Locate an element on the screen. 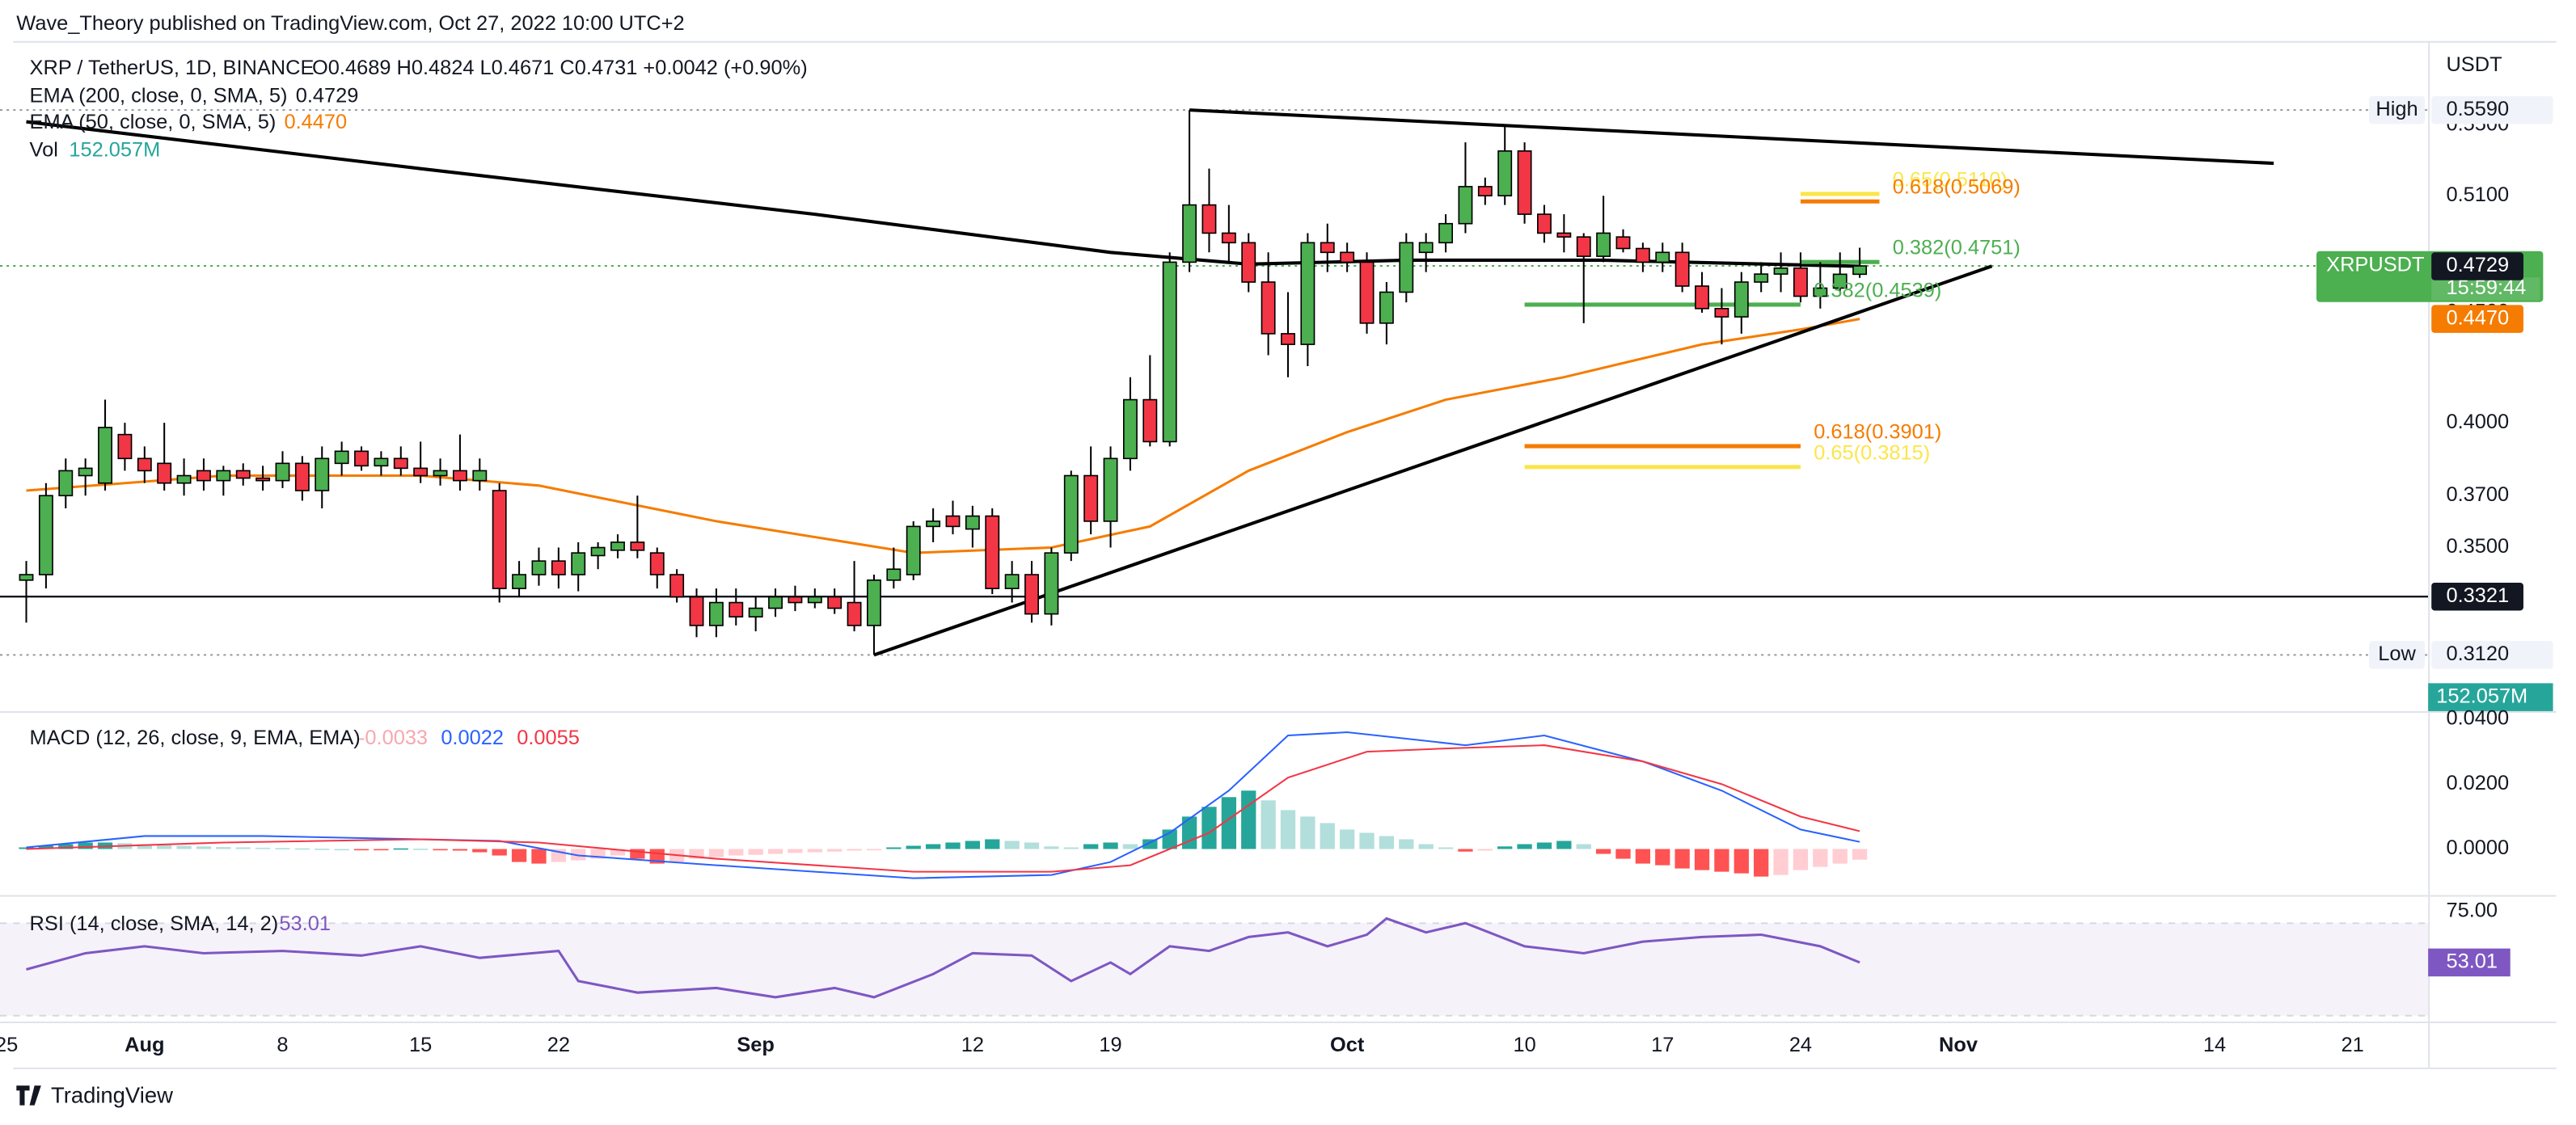 The width and height of the screenshot is (2576, 1125). volume-tag-label: 152.057M is located at coordinates (2481, 696).